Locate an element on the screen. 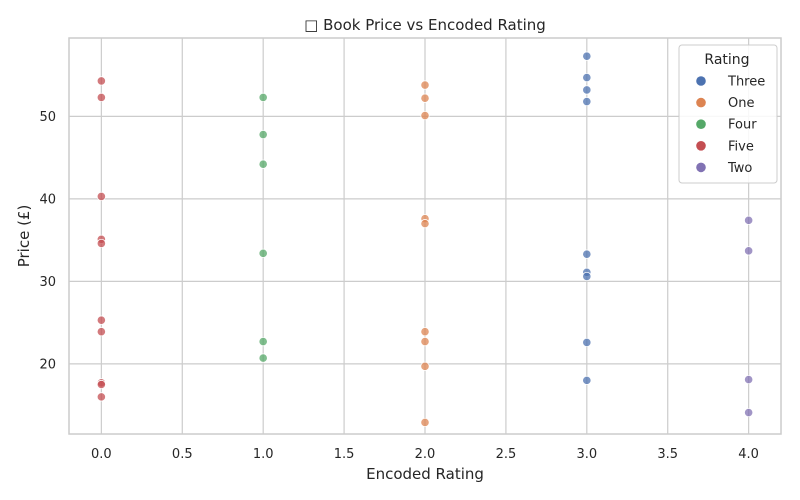 The image size is (800, 500). legend-marker-two is located at coordinates (701, 167).